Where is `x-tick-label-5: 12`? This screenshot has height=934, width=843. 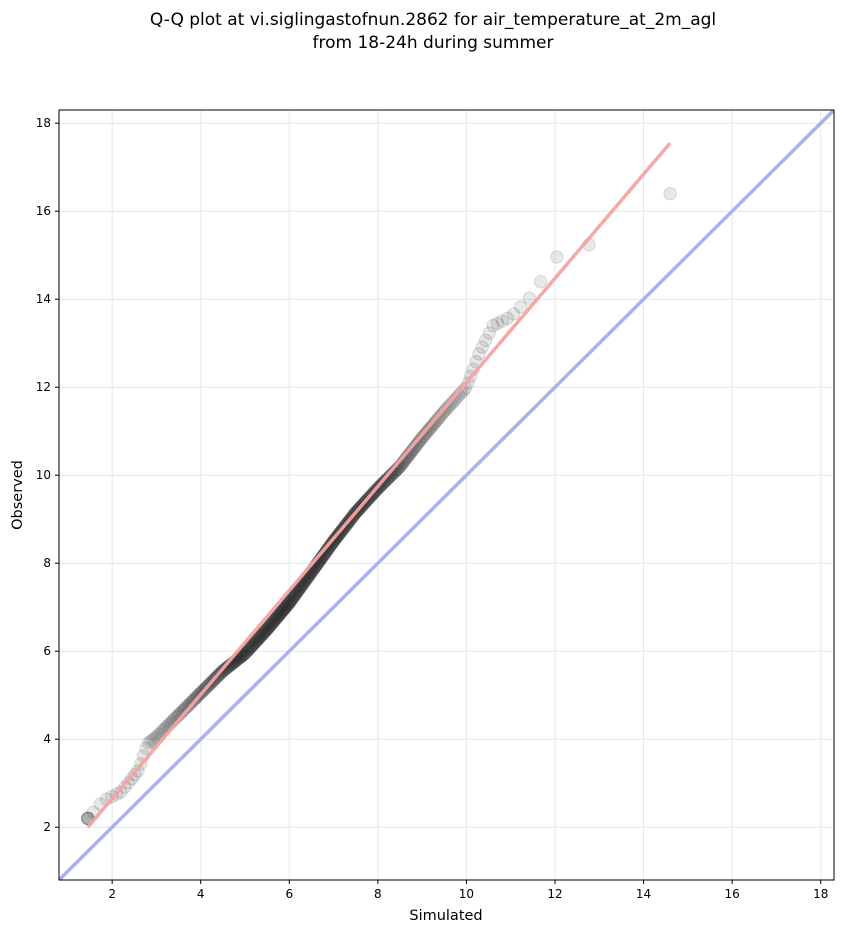
x-tick-label-5: 12 is located at coordinates (554, 894).